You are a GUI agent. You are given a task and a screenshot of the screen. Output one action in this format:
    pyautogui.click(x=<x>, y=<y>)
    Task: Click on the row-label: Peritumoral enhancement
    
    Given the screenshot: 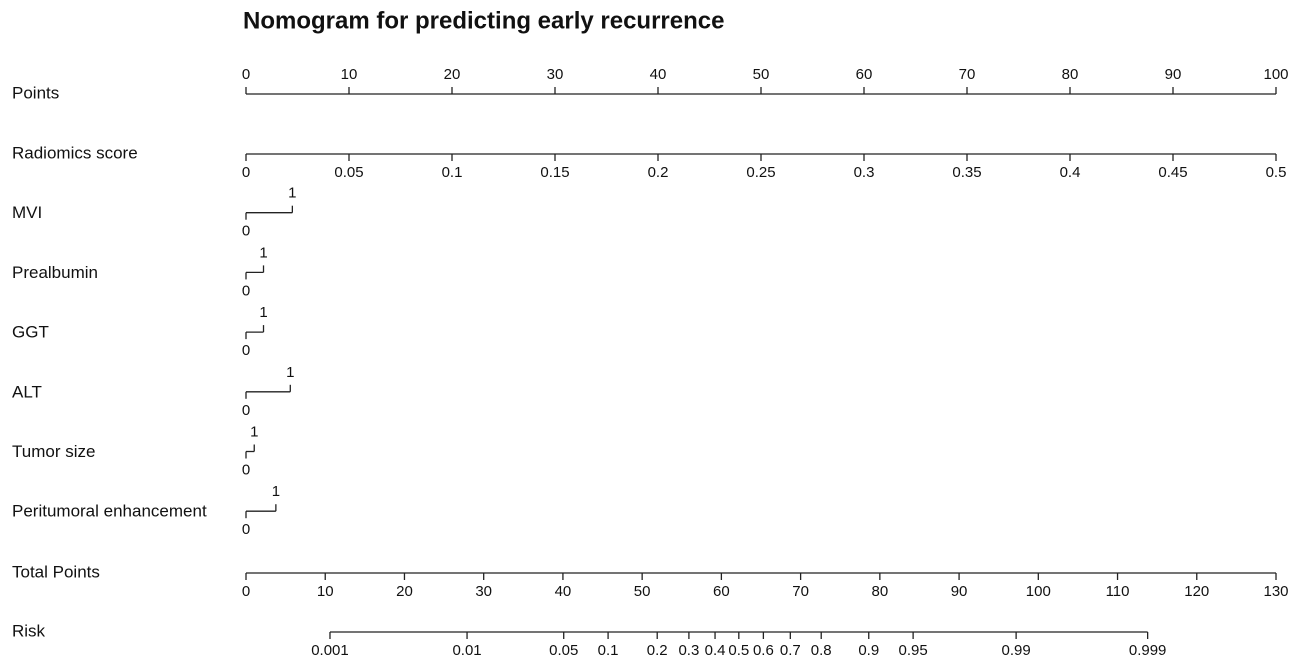 What is the action you would take?
    pyautogui.click(x=109, y=511)
    